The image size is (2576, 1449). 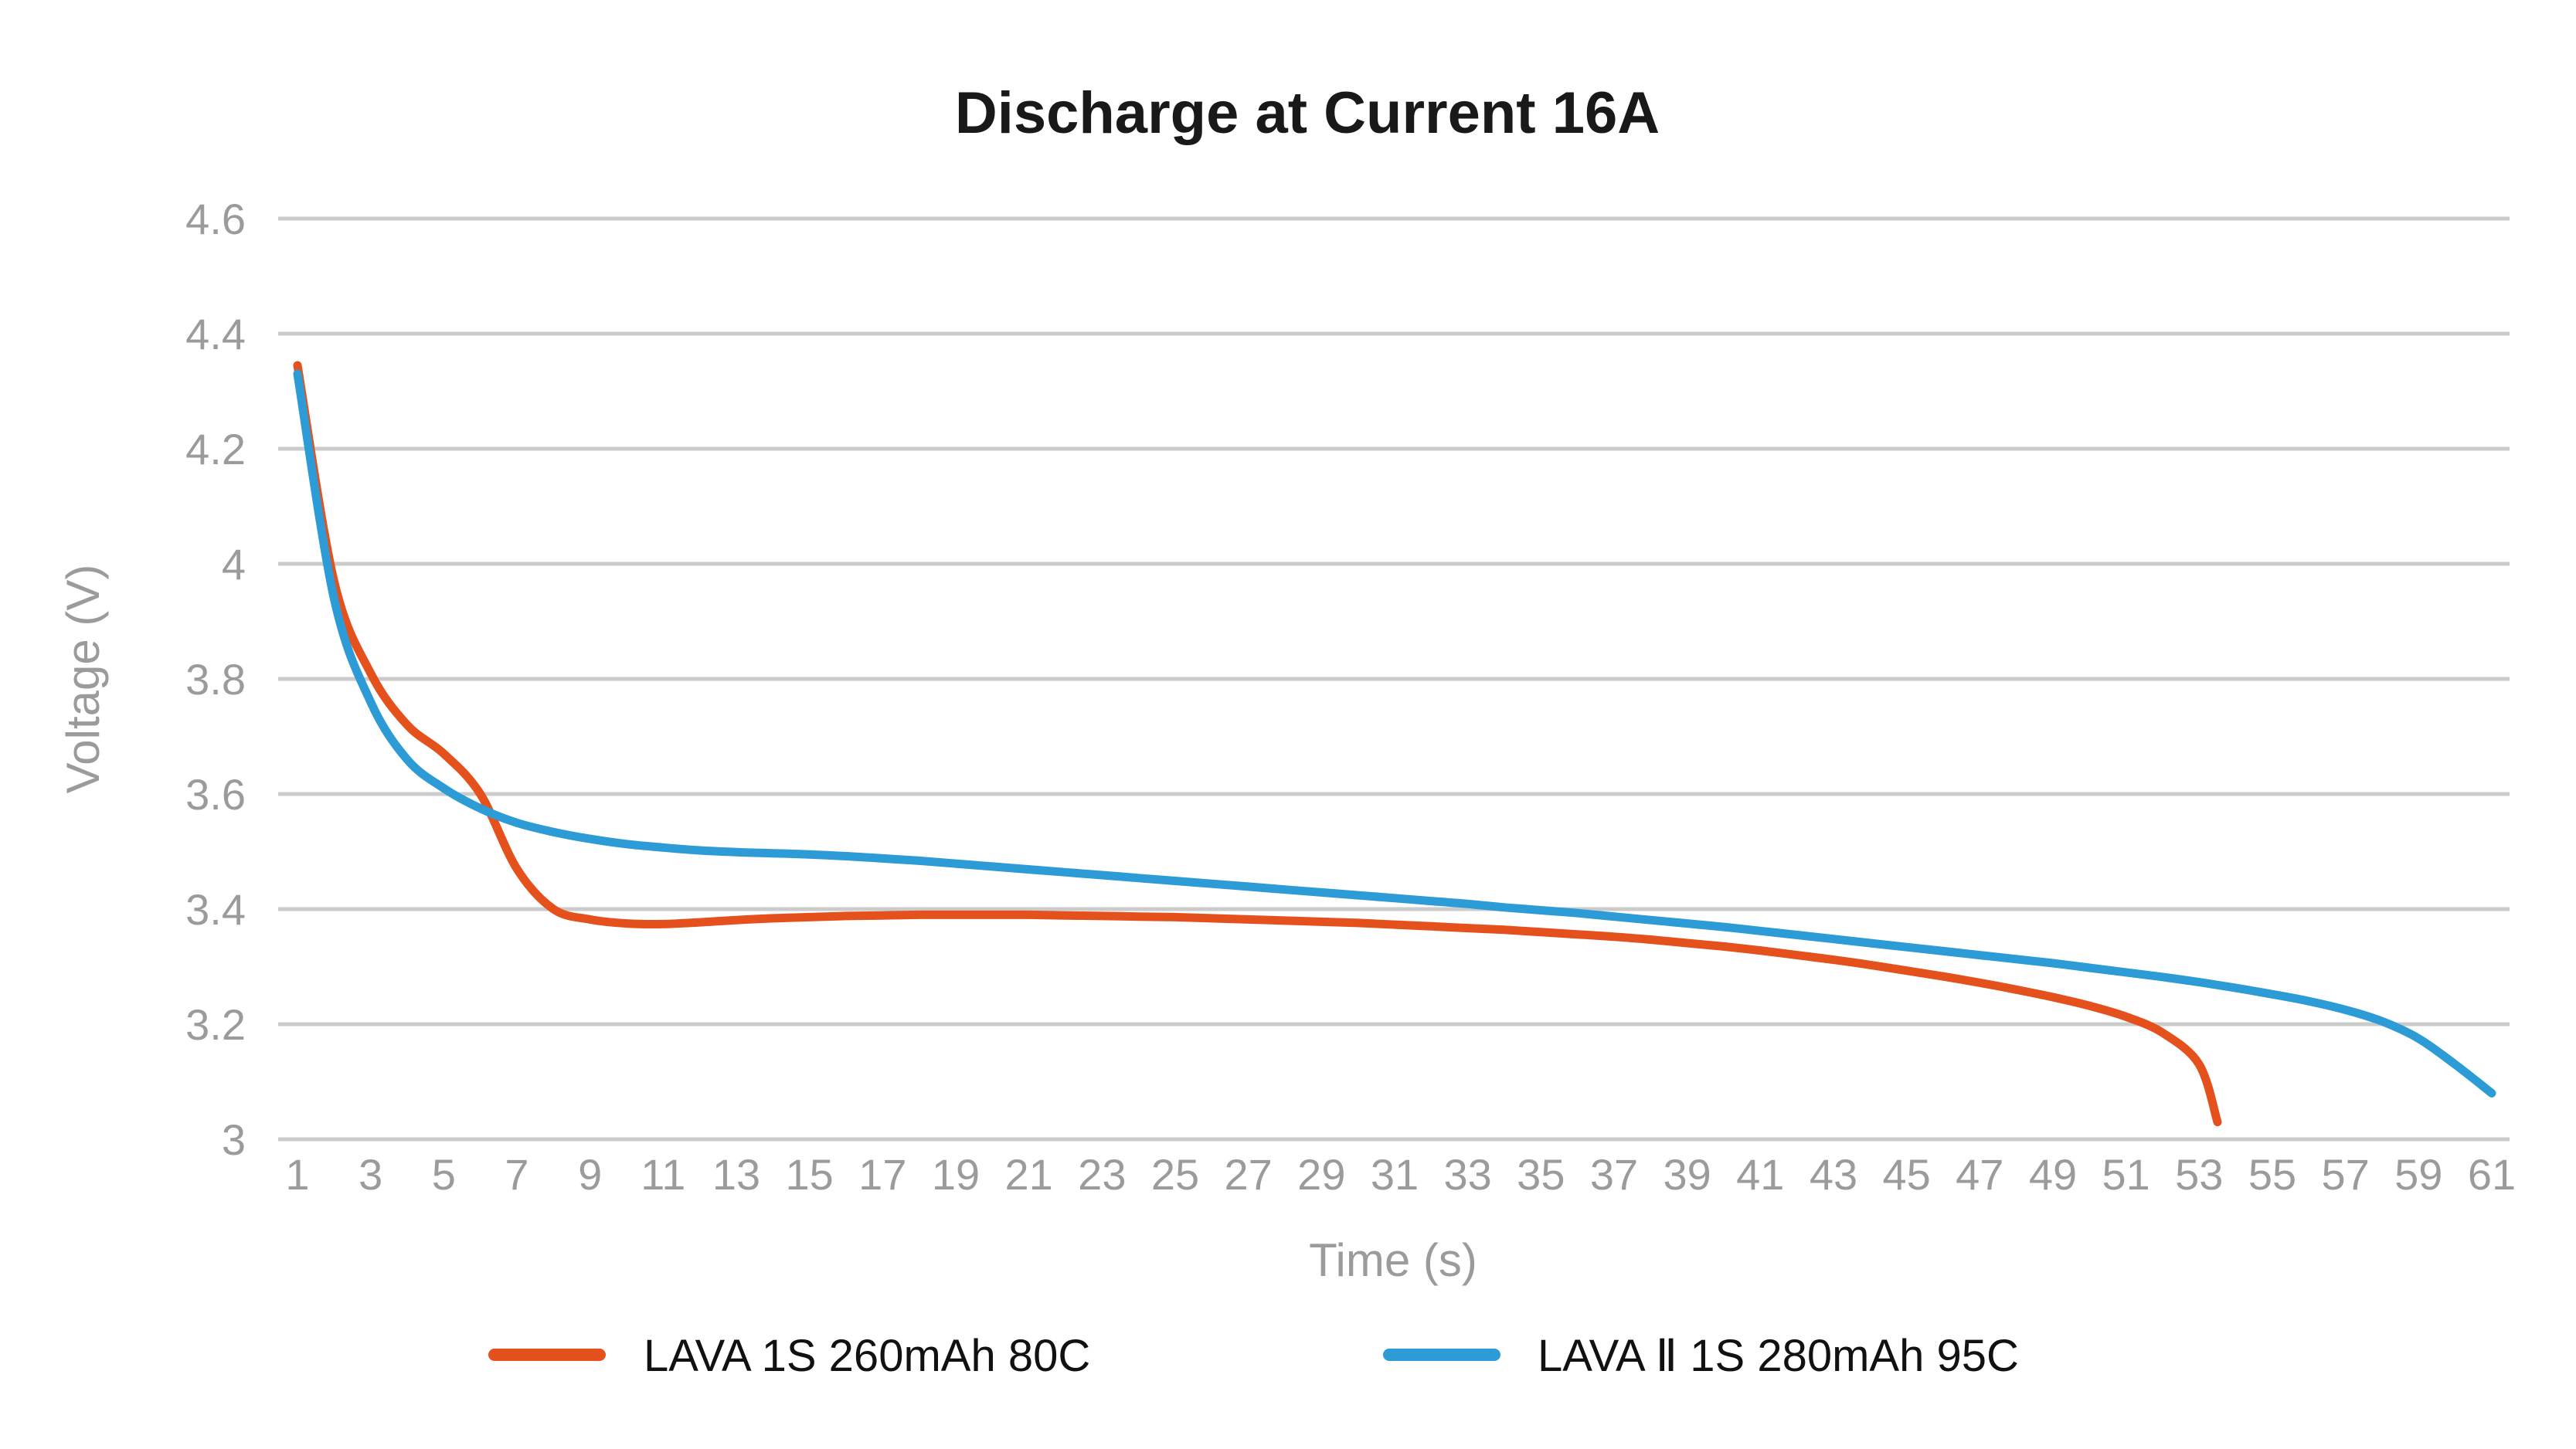 What do you see at coordinates (1395, 1174) in the screenshot?
I see `x-tick-label-31: 31` at bounding box center [1395, 1174].